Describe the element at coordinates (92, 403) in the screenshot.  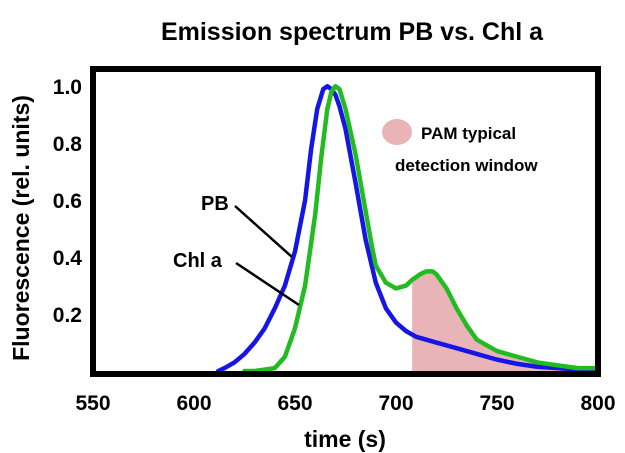
I see `x-tick-label: 550` at that location.